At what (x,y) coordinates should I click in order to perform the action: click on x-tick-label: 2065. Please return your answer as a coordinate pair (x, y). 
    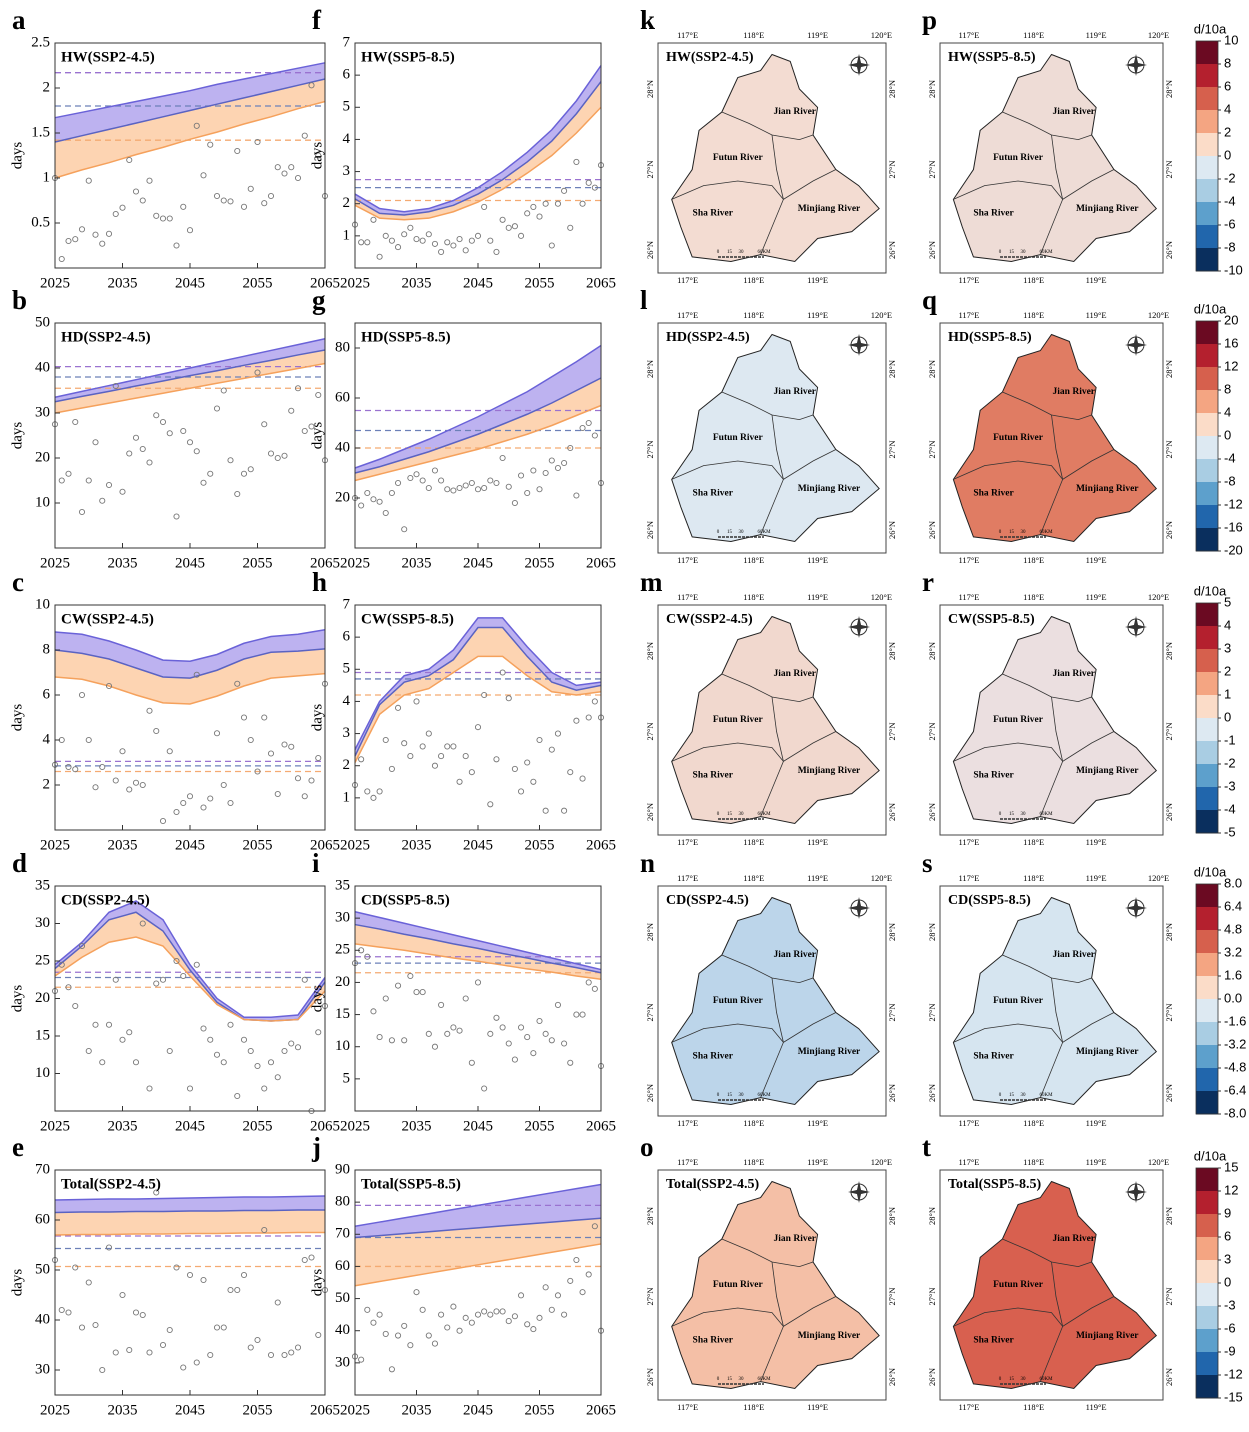
    Looking at the image, I should click on (325, 1126).